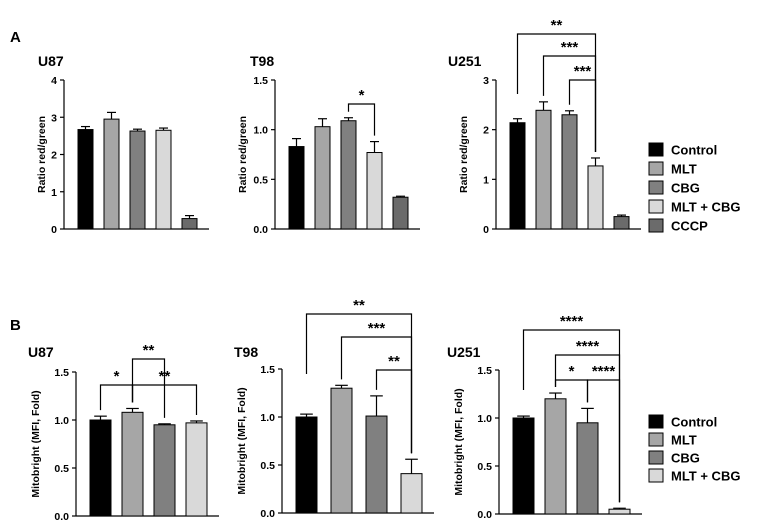 Image resolution: width=757 pixels, height=527 pixels. Describe the element at coordinates (262, 61) in the screenshot. I see `chart-title: T98` at that location.